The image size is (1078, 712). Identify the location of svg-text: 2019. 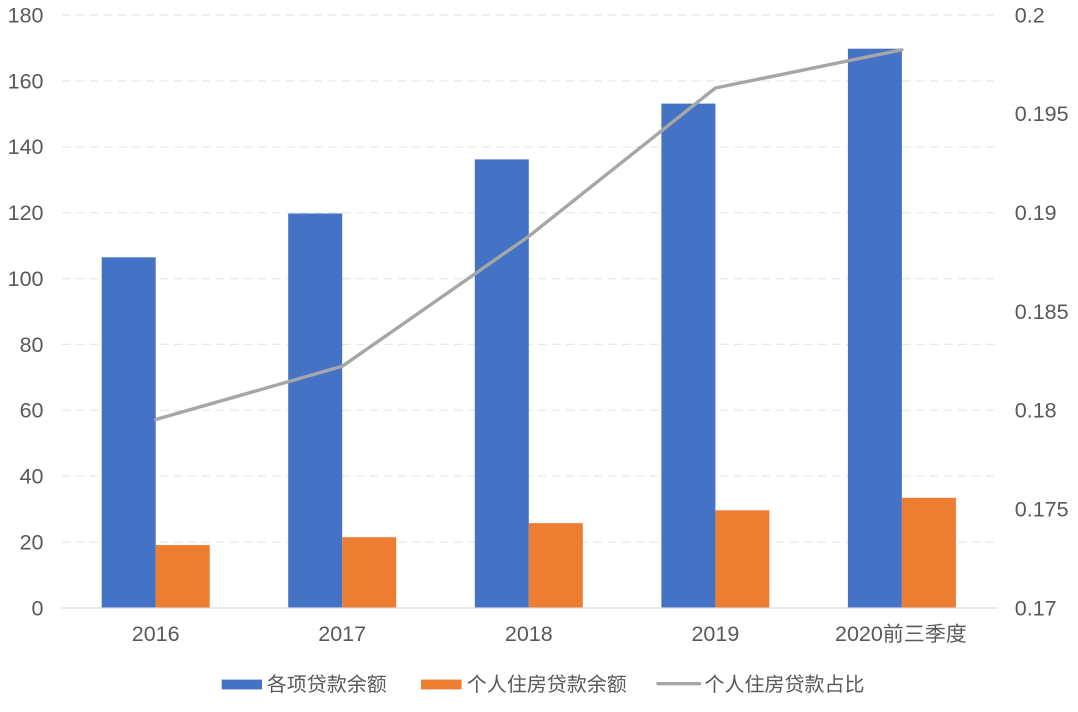
(715, 634).